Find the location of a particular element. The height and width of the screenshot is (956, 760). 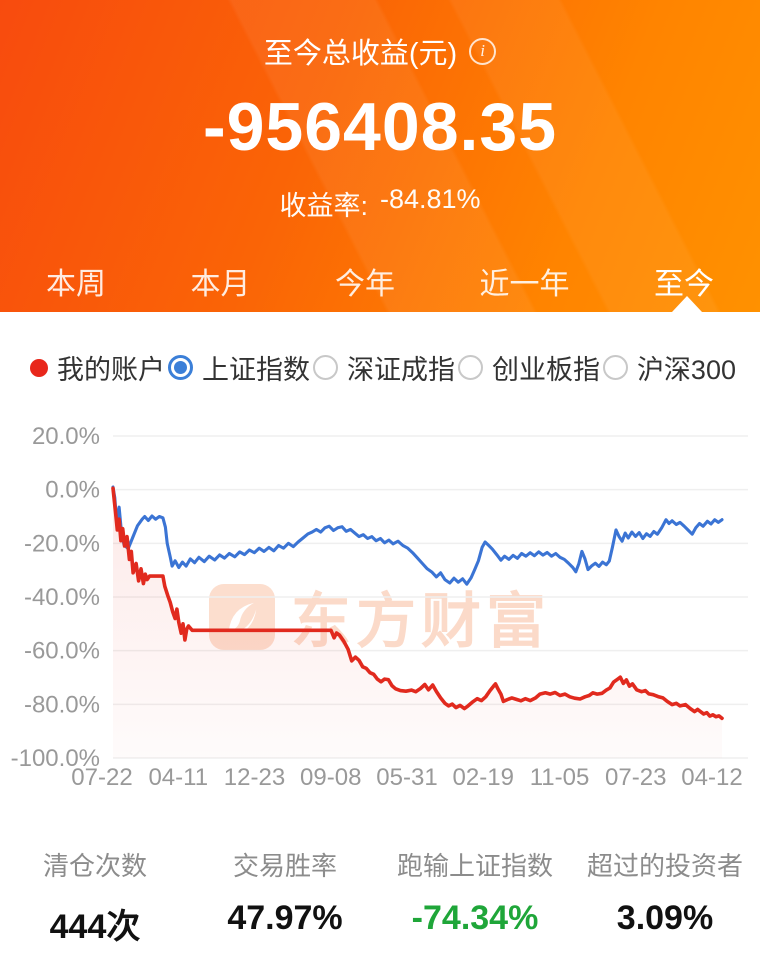

stat-label: 交易胜率 is located at coordinates (284, 866).